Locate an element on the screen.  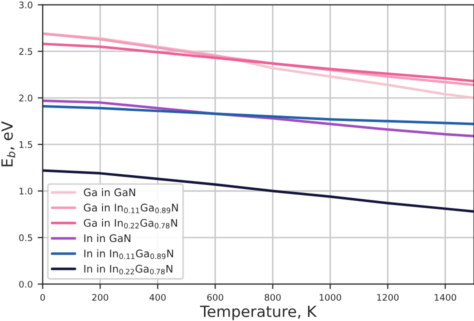
legend-label: In in In$_{0.22}$Ga$_{0.78}$N is located at coordinates (128, 269).